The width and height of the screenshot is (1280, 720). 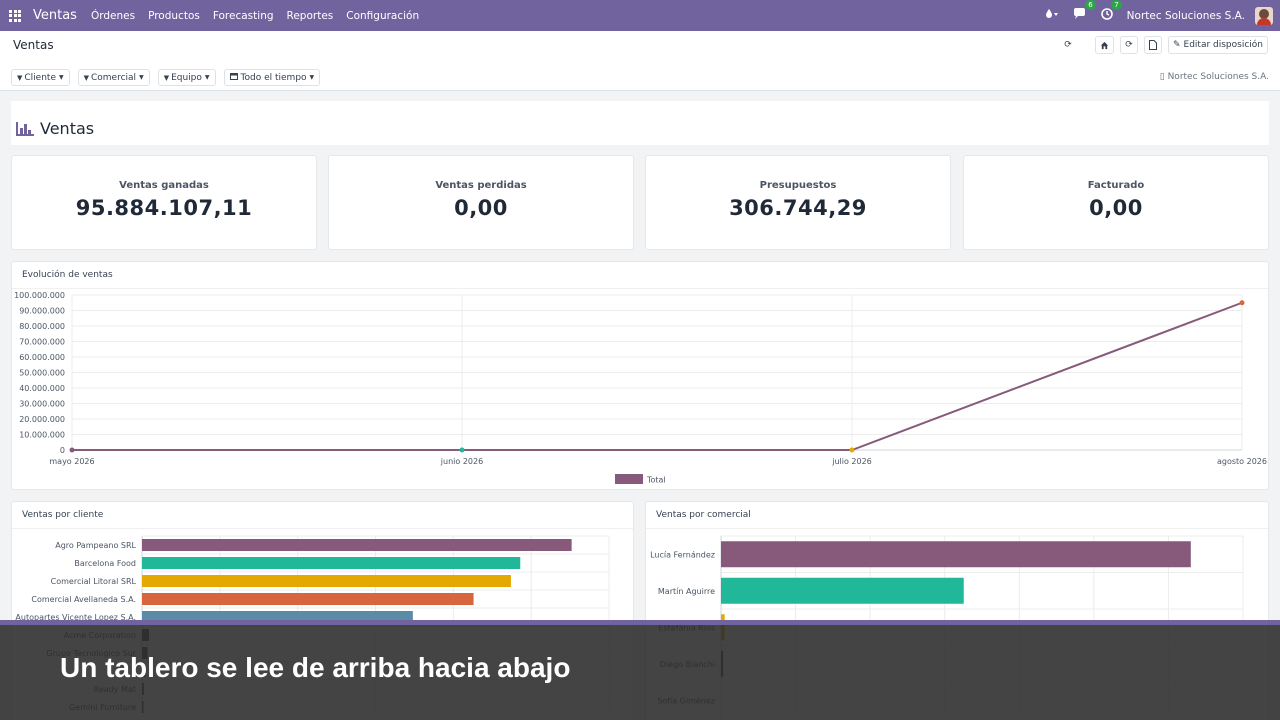 I want to click on menu-item-configuracion: Configuración, so click(x=383, y=15).